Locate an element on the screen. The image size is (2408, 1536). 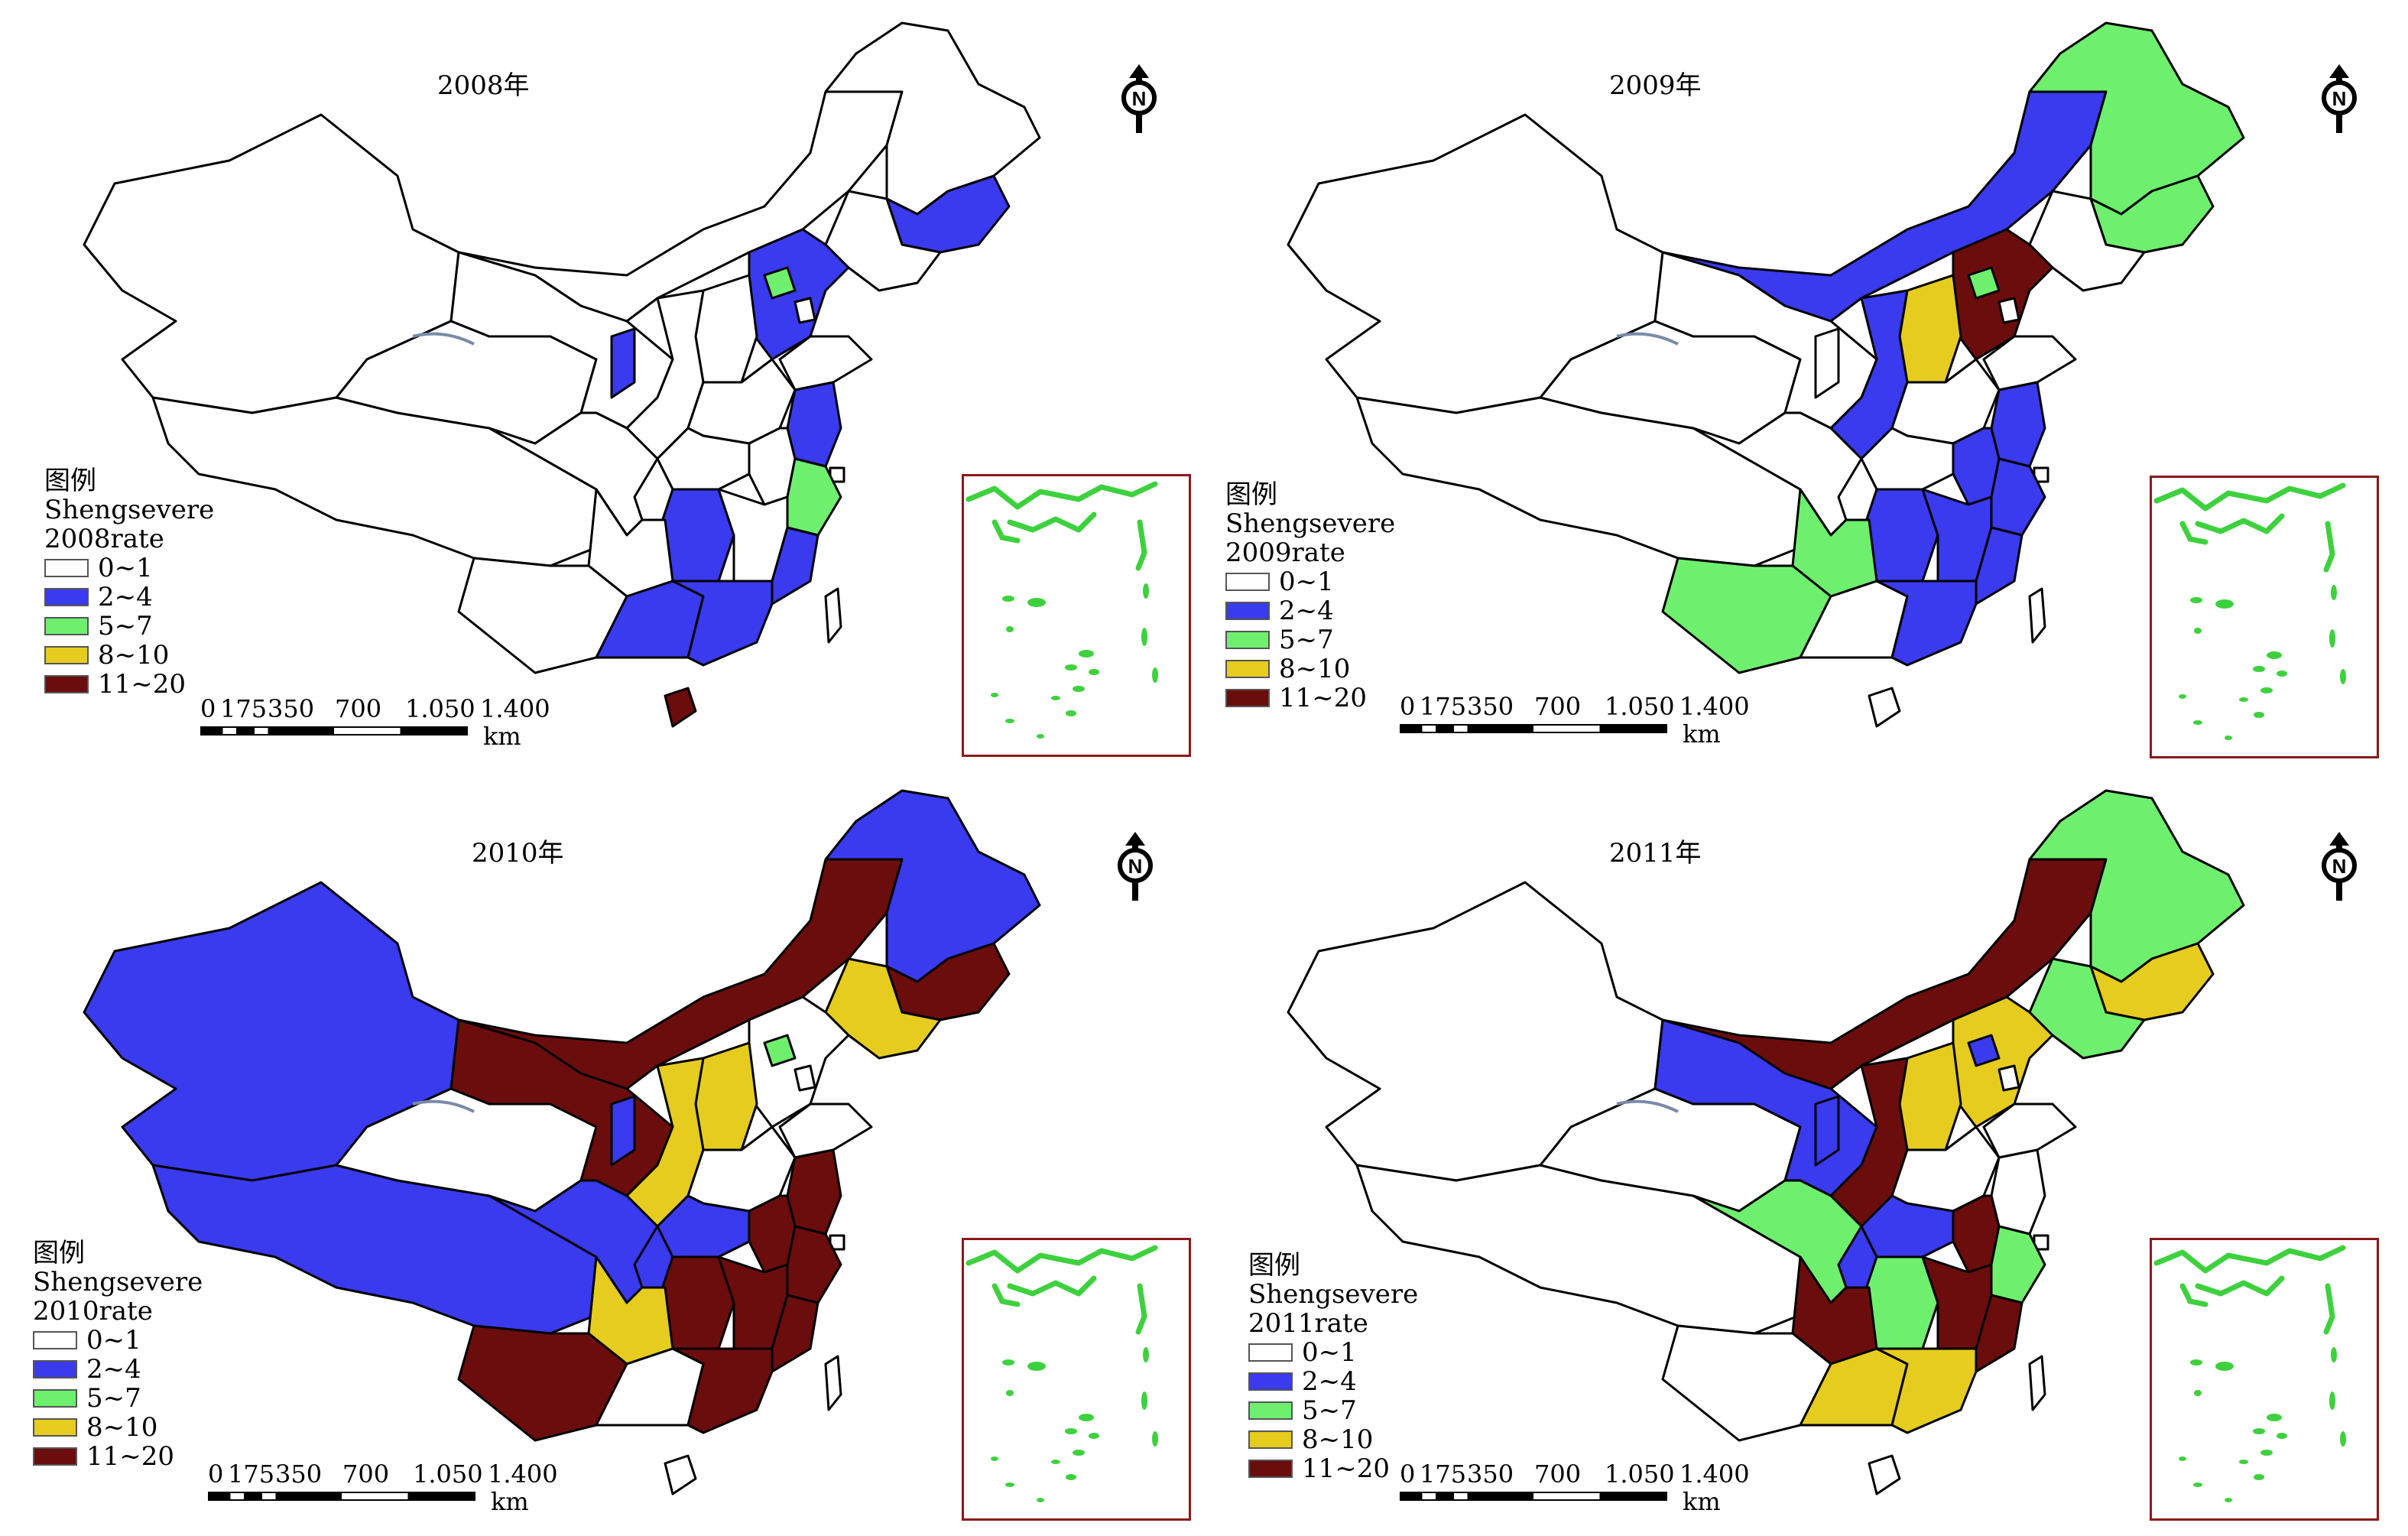
legend: 图例 Shengsevere 2008rate 0~1 2~4 5~7 8~10 11~20 is located at coordinates (129, 582).